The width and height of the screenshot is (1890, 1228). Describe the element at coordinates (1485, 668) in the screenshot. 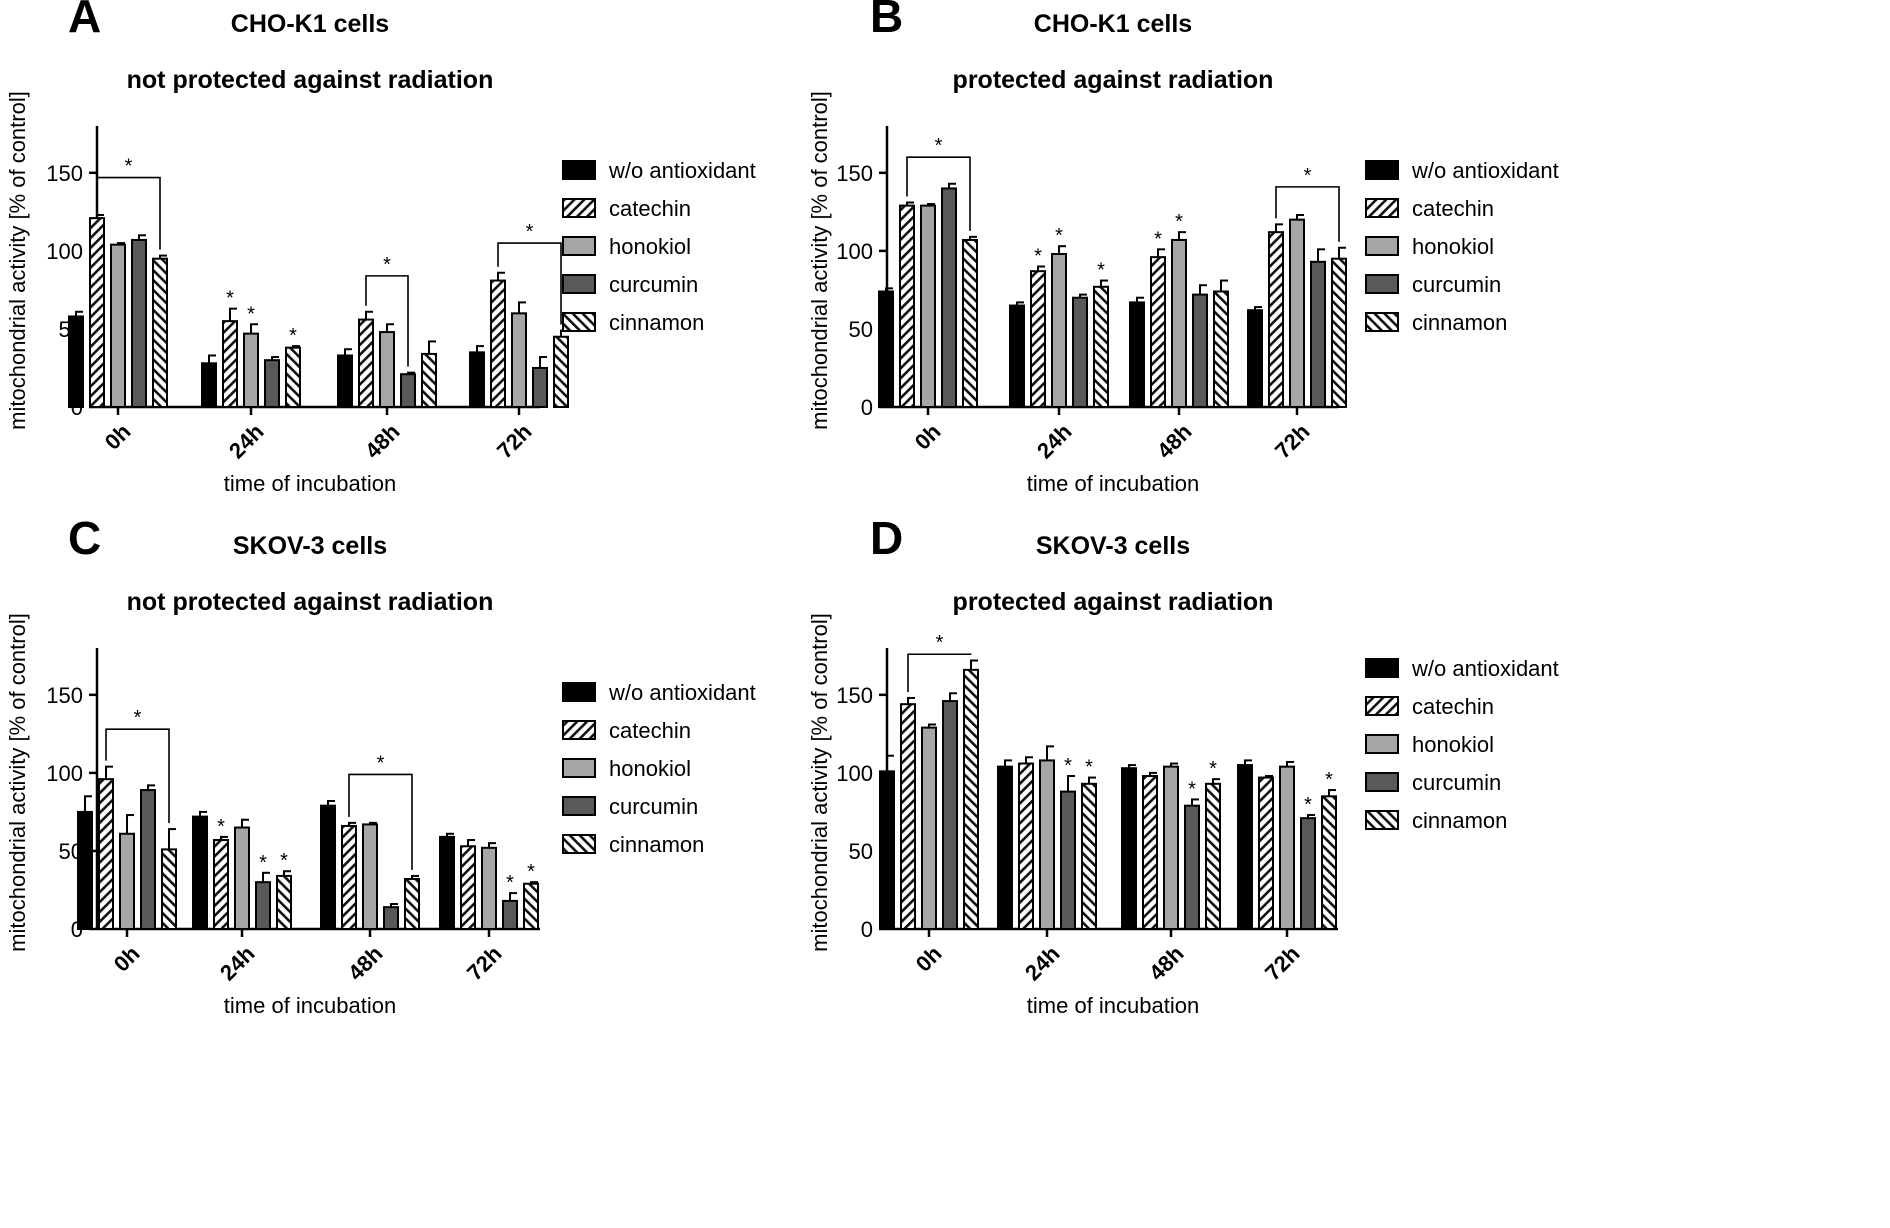

I see `legend-label: w/o antioxidant` at that location.